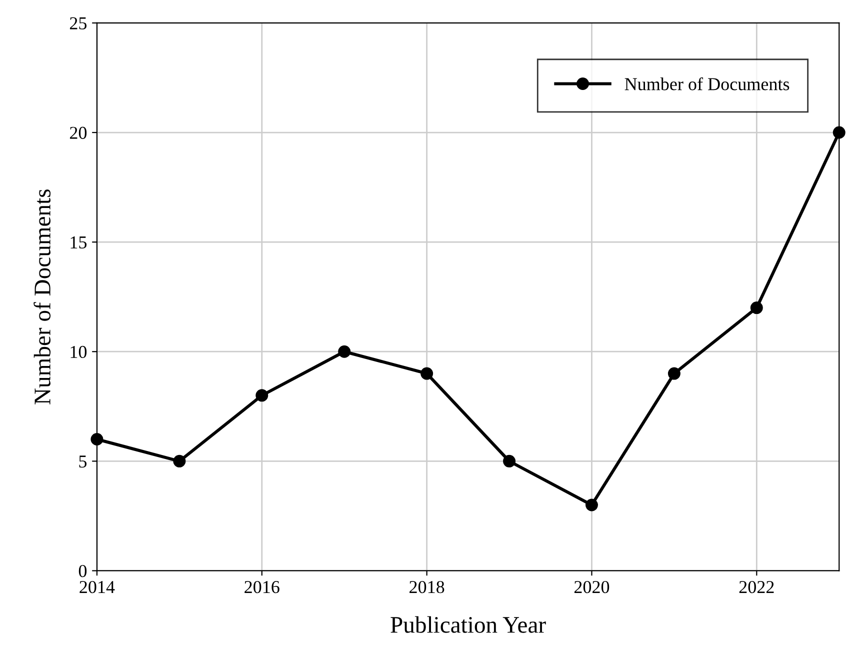  Describe the element at coordinates (78, 132) in the screenshot. I see `y-tick-label: 20` at that location.